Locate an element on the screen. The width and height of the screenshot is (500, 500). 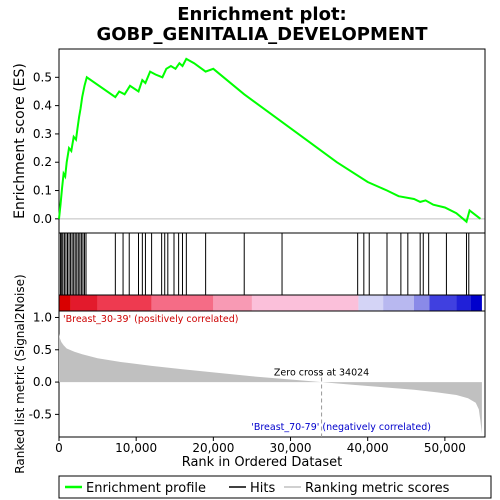
hits-panel-frame is located at coordinates (272, 264).